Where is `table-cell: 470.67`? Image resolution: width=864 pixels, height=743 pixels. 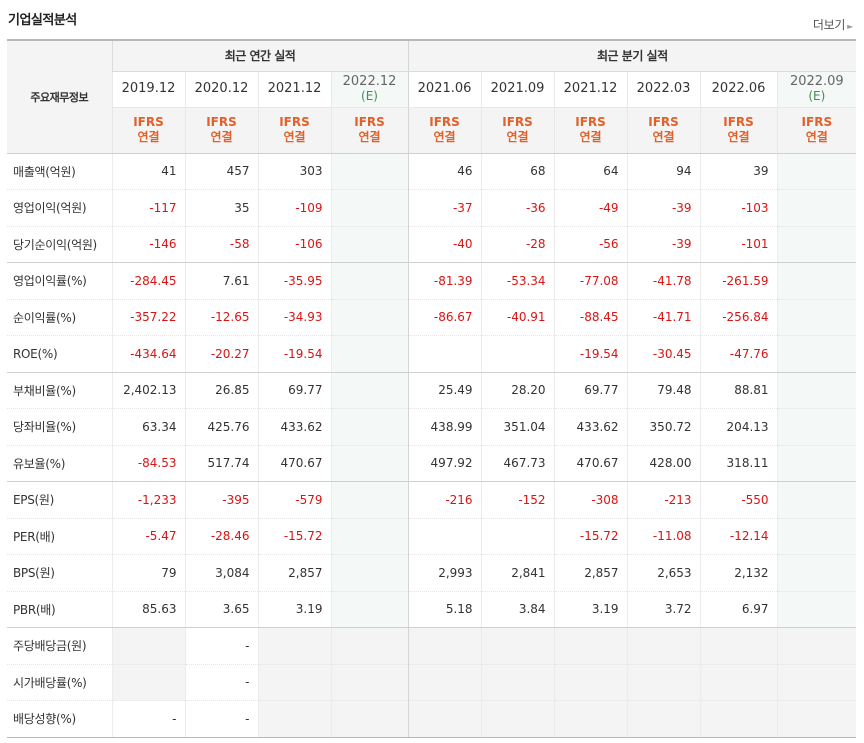
table-cell: 470.67 is located at coordinates (590, 463).